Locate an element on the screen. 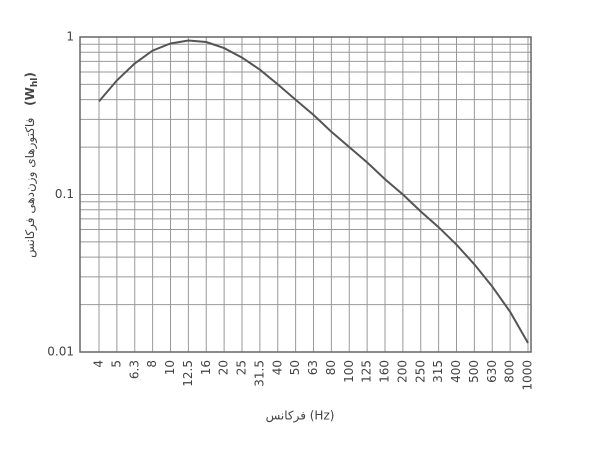  x-tick-label: 500 is located at coordinates (474, 371).